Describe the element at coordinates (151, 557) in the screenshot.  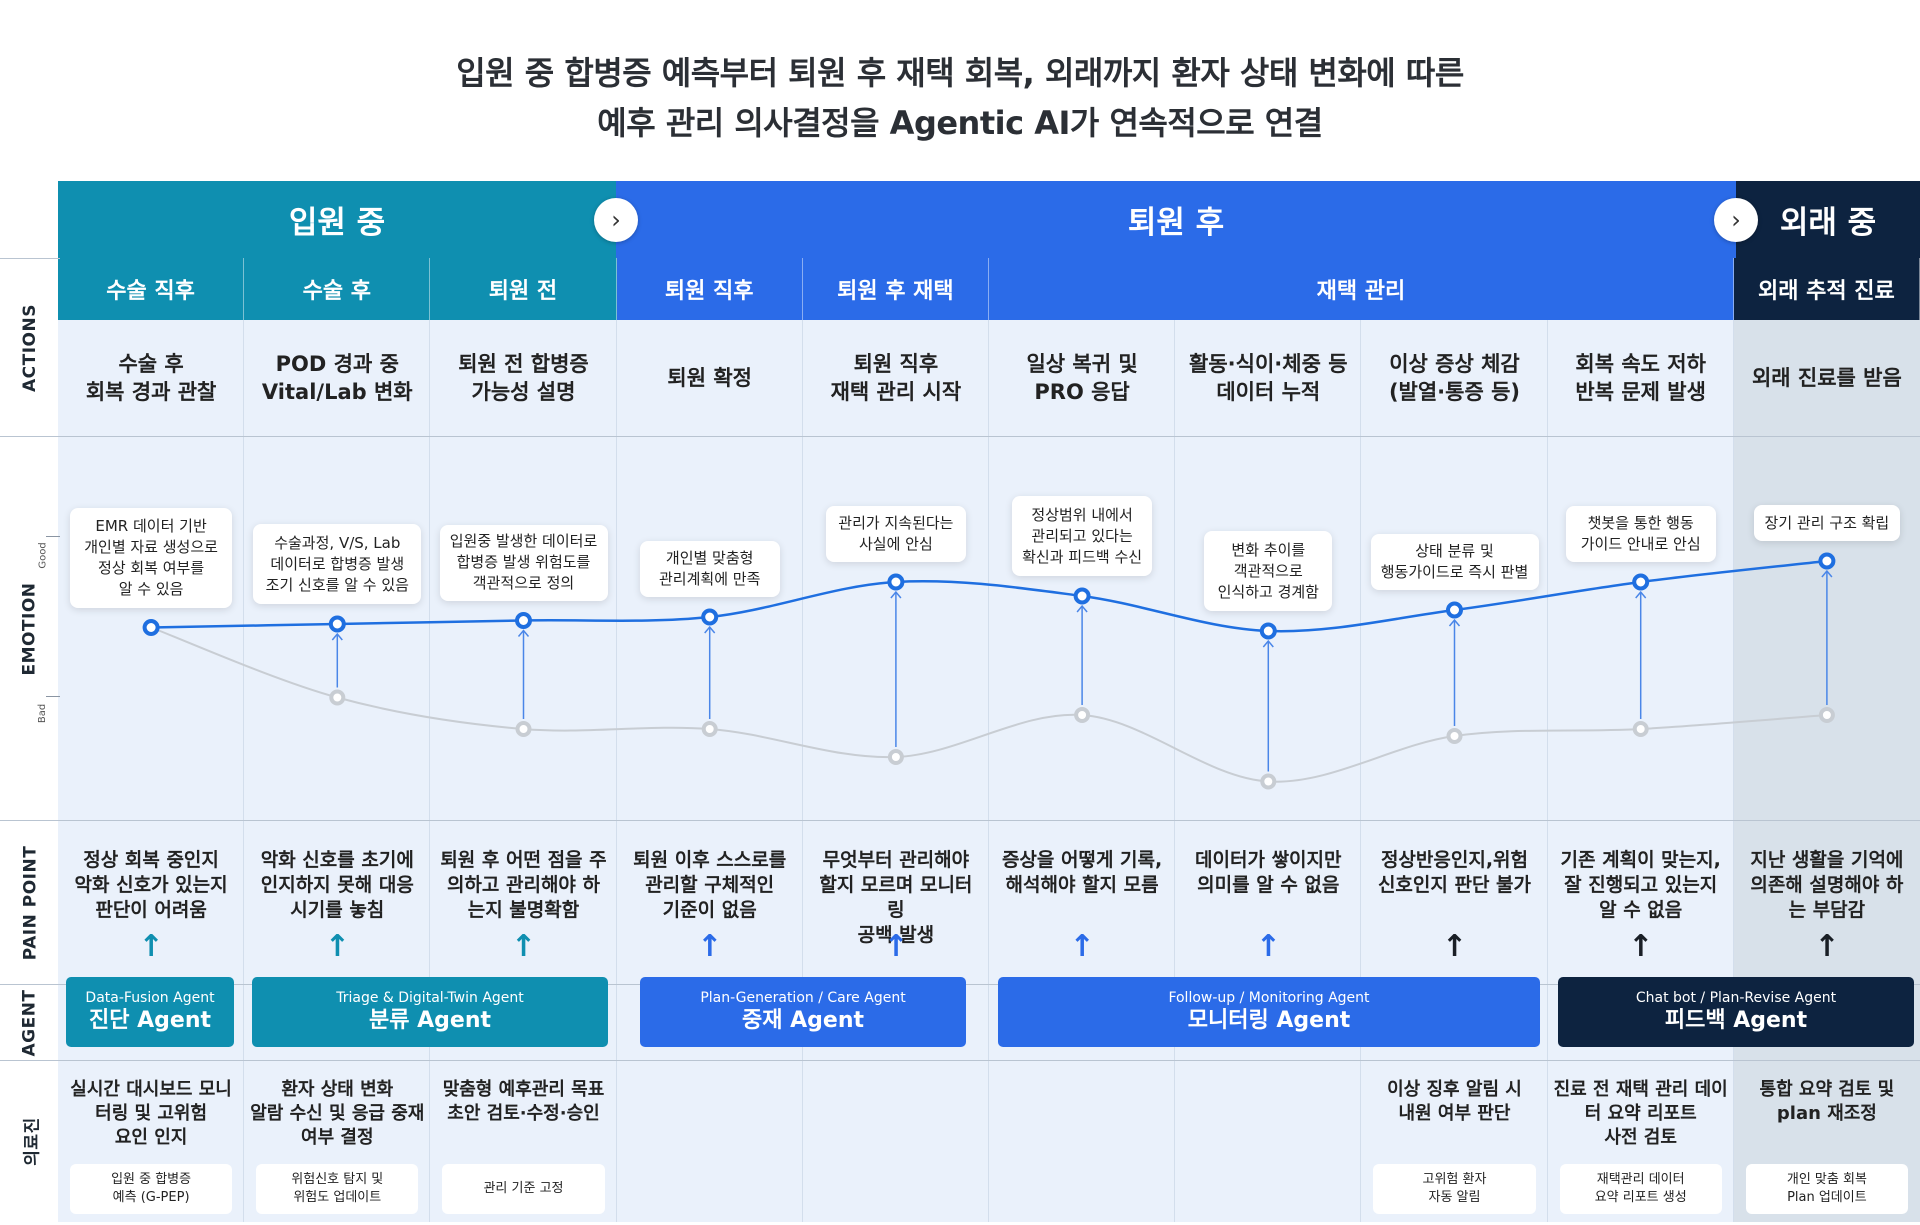
I see `emotion-callout: EMR 데이터 기반 개인별 자료 생성으로 정상 회복 여부를 알 수 있음` at that location.